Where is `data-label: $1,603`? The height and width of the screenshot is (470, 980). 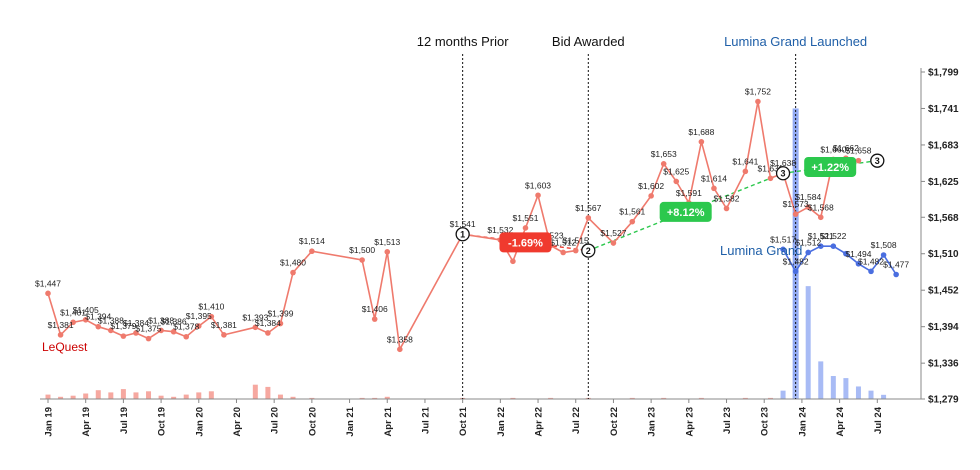
data-label: $1,603 is located at coordinates (538, 185).